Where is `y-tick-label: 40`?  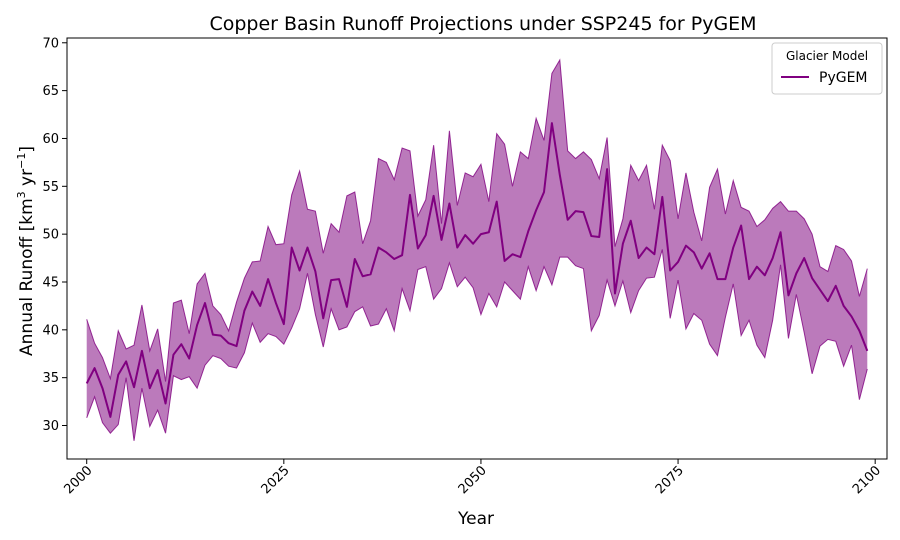 y-tick-label: 40 is located at coordinates (50, 330).